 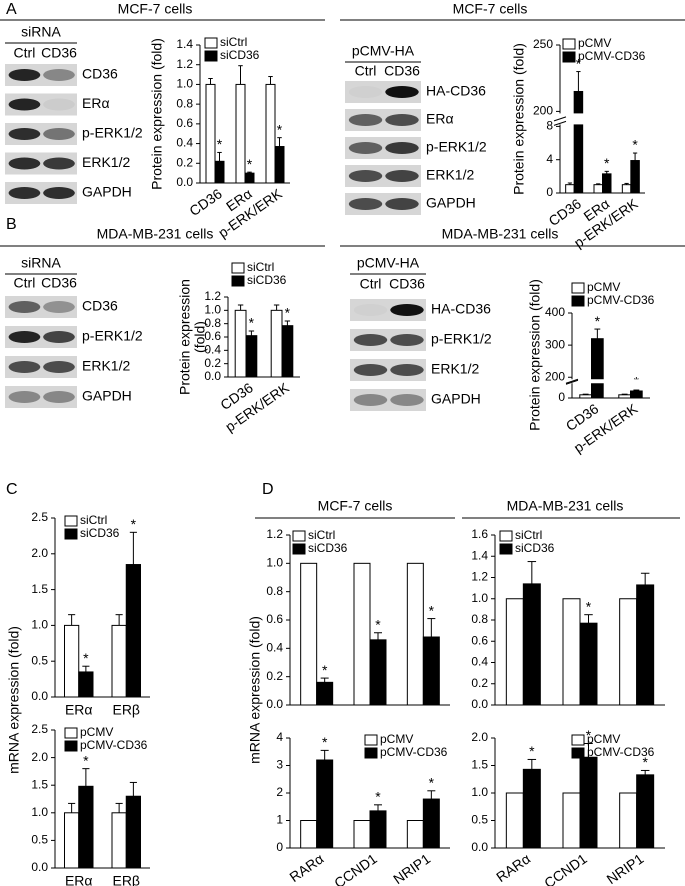 What do you see at coordinates (555, 312) in the screenshot?
I see `y-tick-label: 400` at bounding box center [555, 312].